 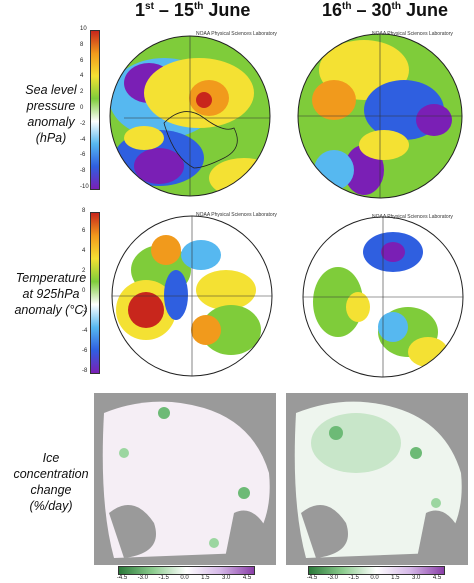 I want to click on temp_scale-tick: -6, so click(x=85, y=351).